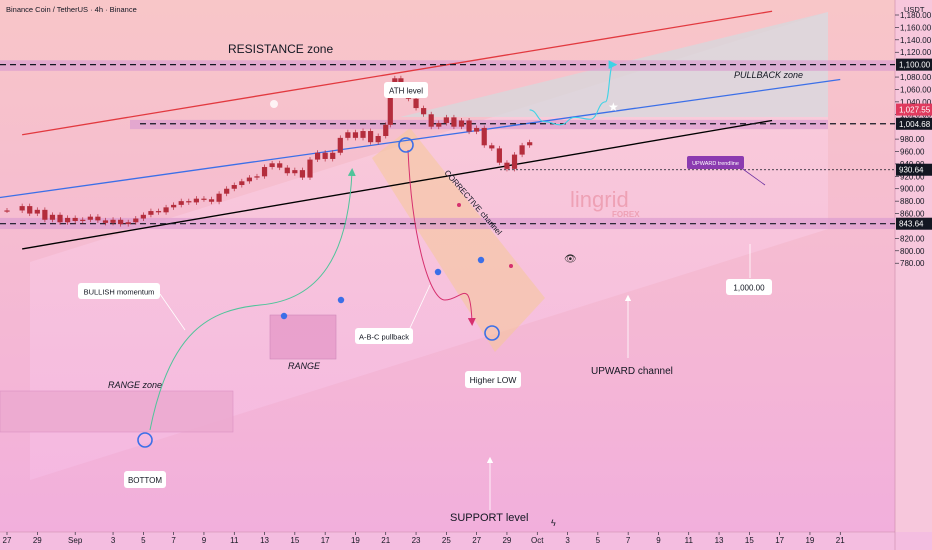 Image resolution: width=932 pixels, height=550 pixels. I want to click on bullish-momentum-callout: BULLISH momentum, so click(119, 291).